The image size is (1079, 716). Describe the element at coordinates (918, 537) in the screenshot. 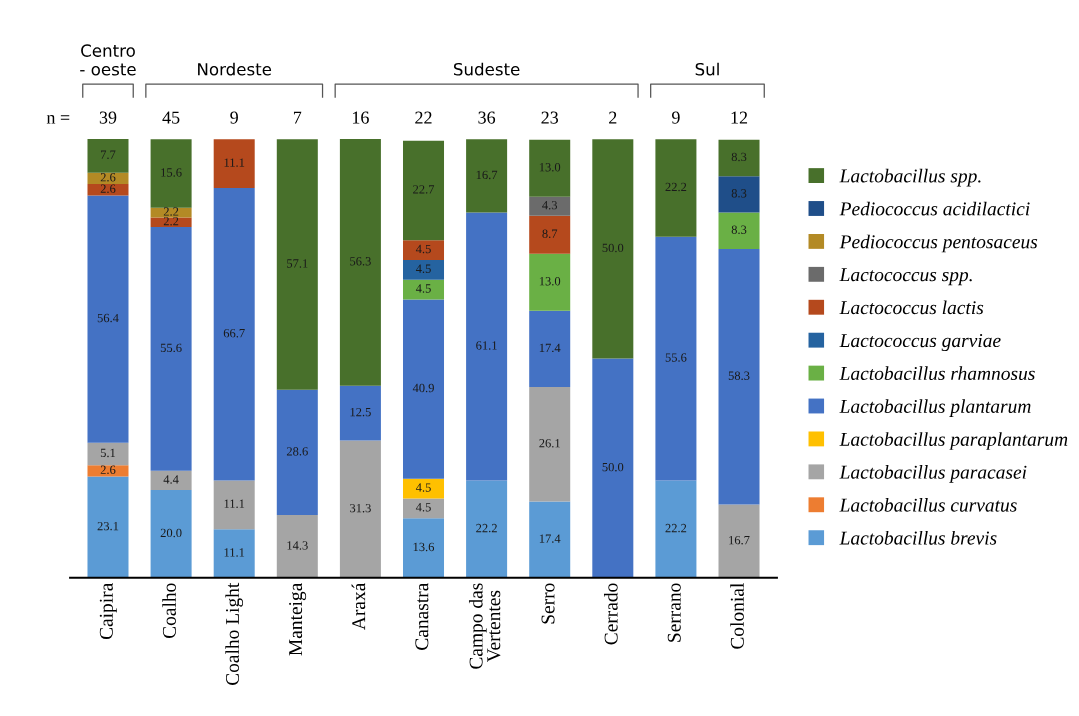

I see `legend-label: Lactobacillus brevis` at that location.